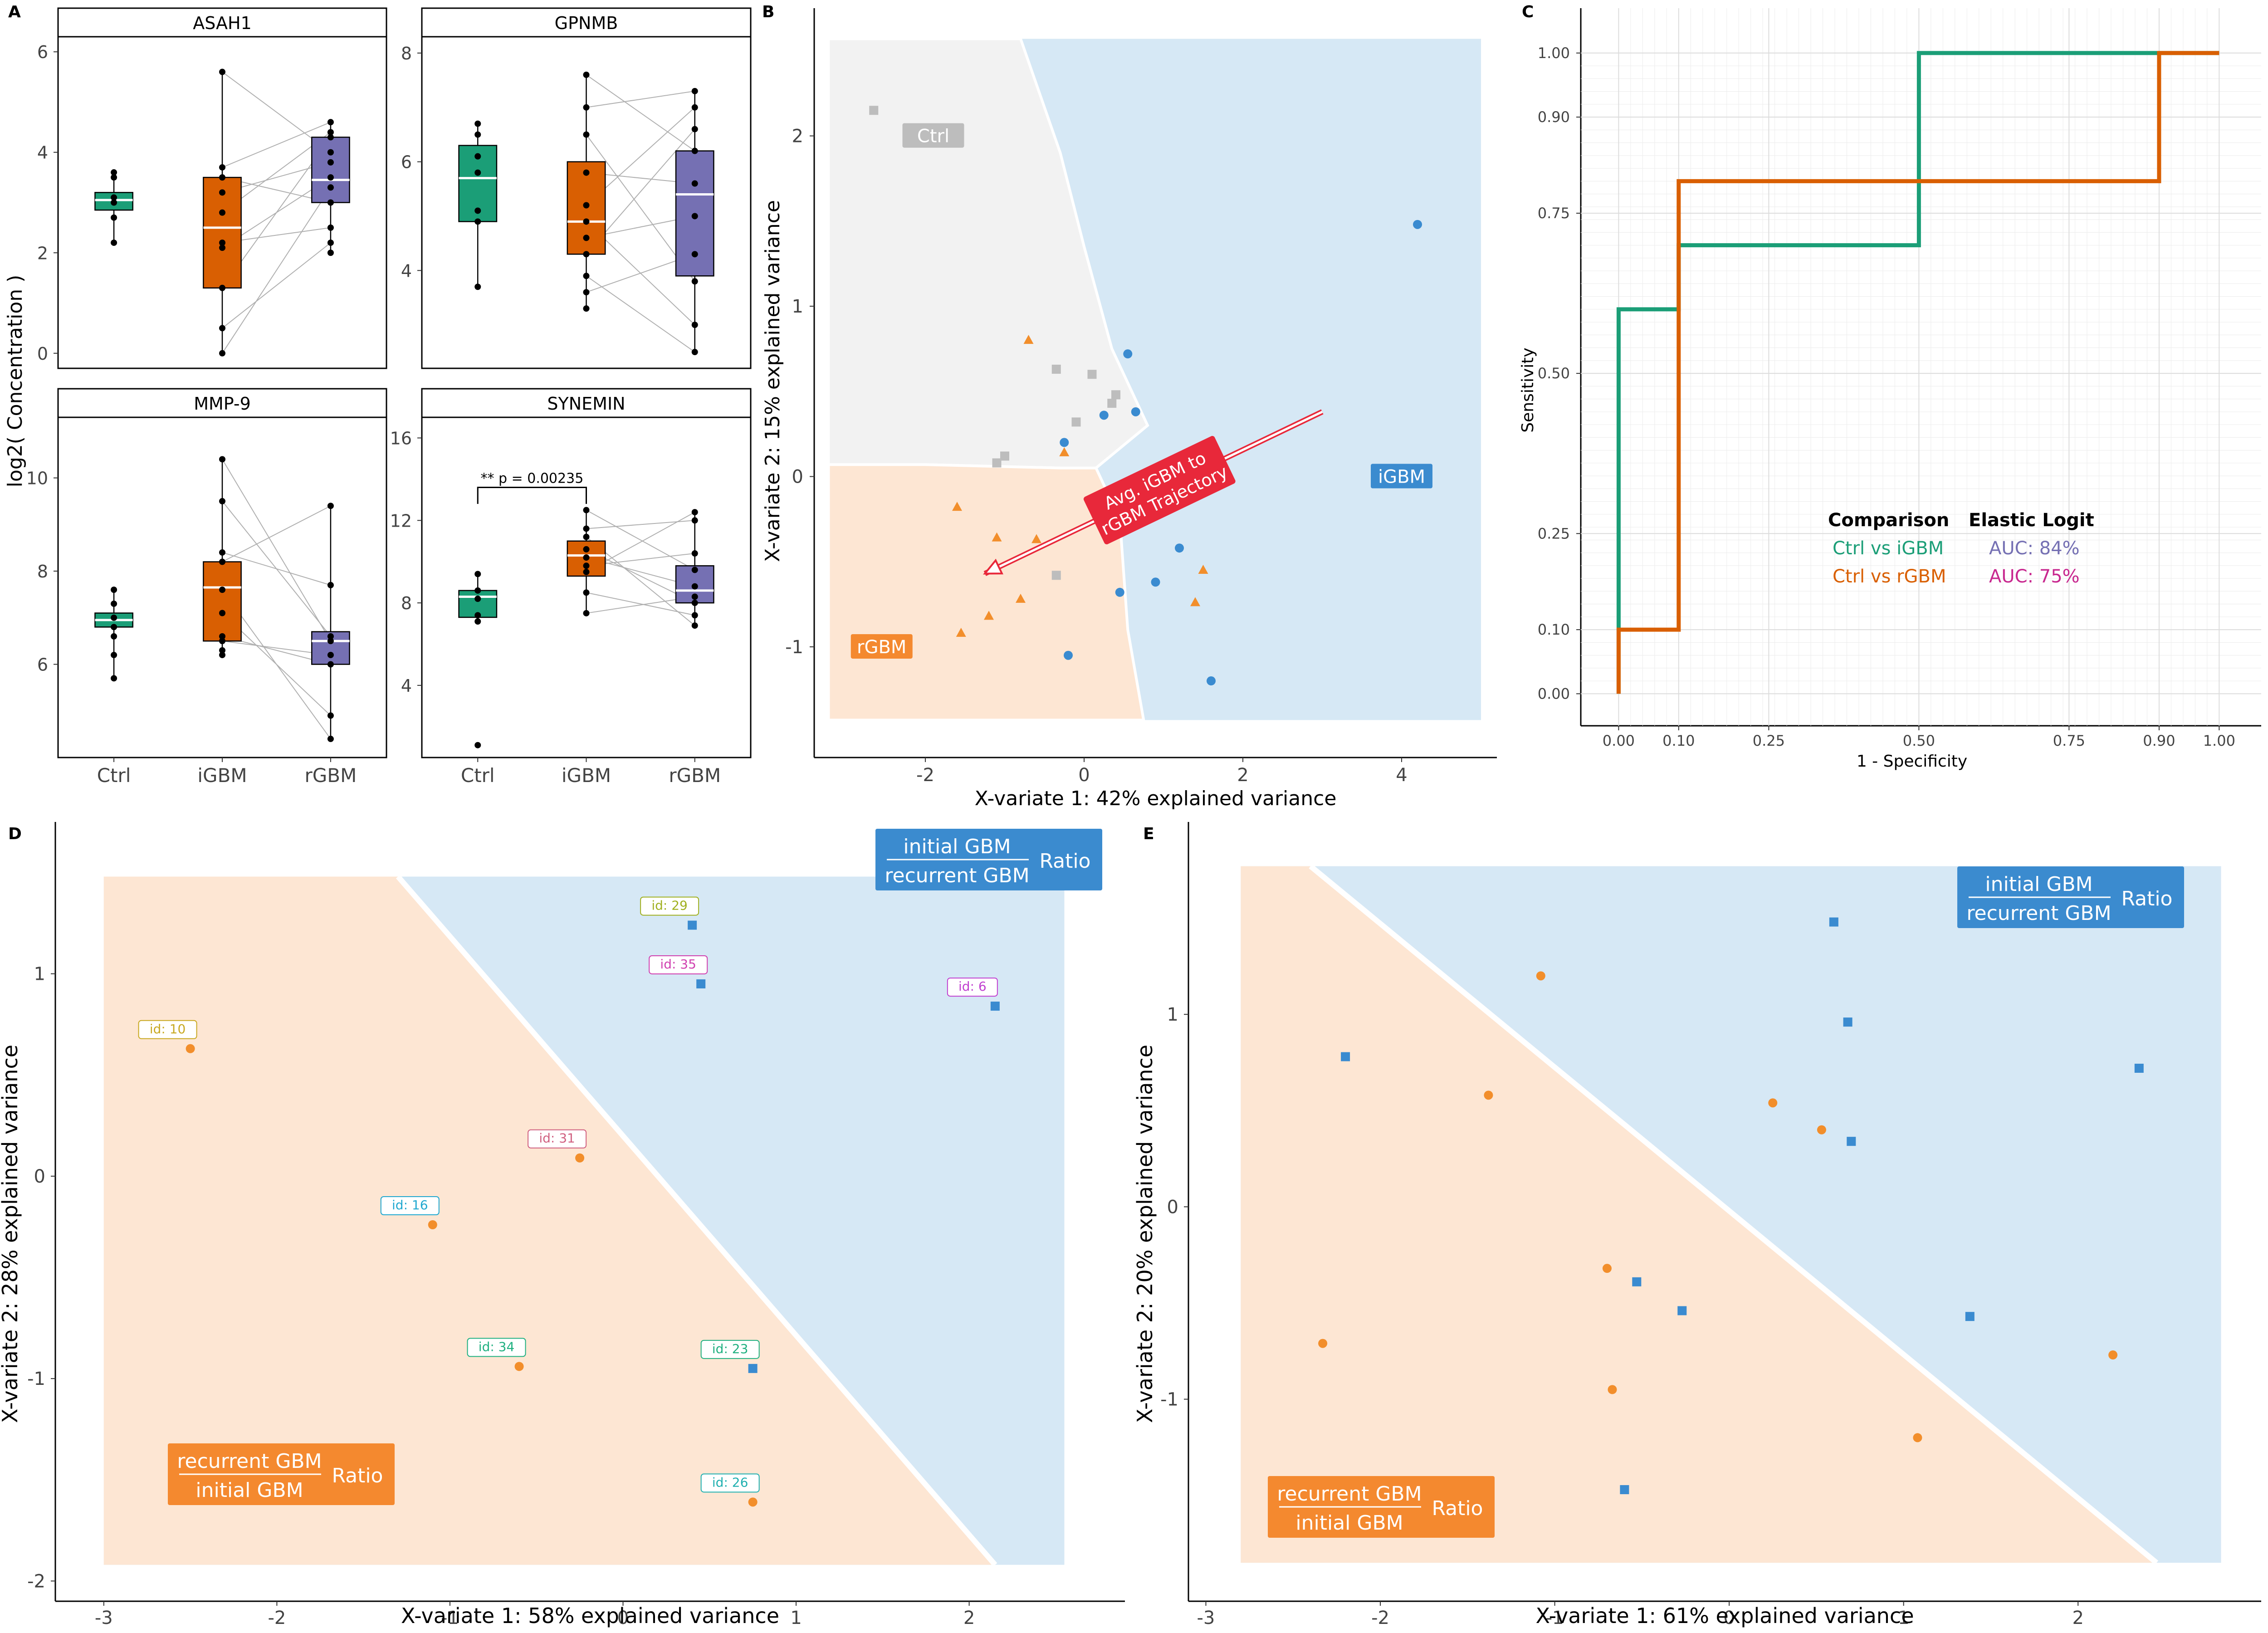 The height and width of the screenshot is (1633, 2268). What do you see at coordinates (249, 1461) in the screenshot?
I see `ratio-numerator: recurrent GBM` at bounding box center [249, 1461].